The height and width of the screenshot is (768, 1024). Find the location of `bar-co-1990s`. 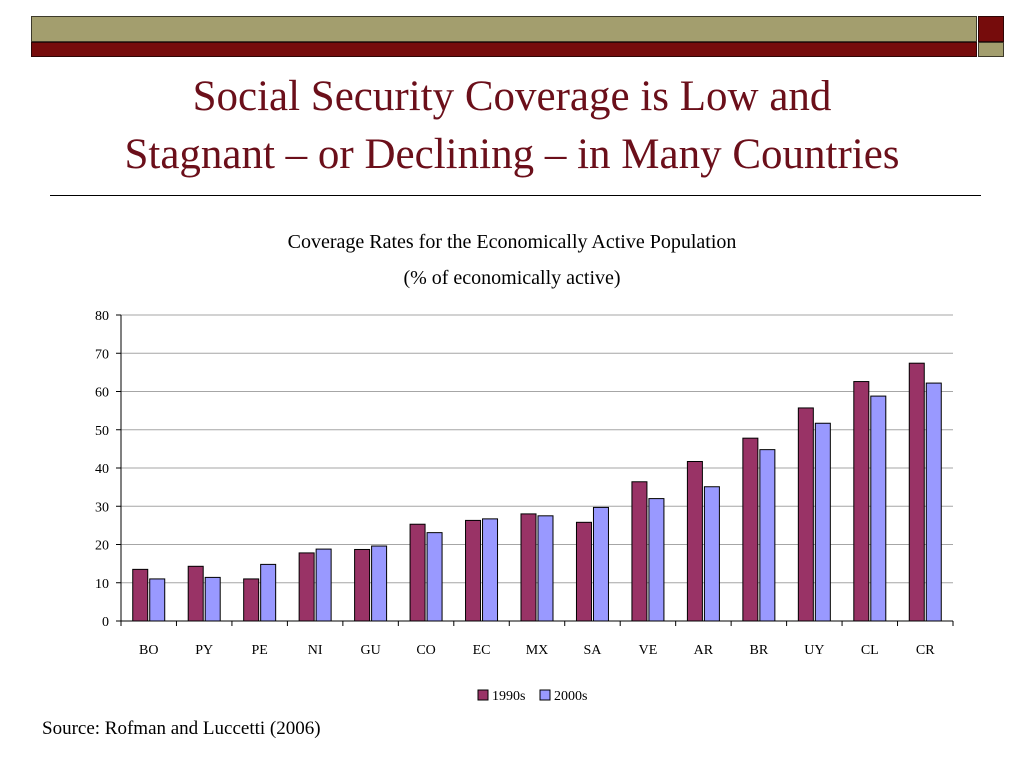

bar-co-1990s is located at coordinates (417, 572).